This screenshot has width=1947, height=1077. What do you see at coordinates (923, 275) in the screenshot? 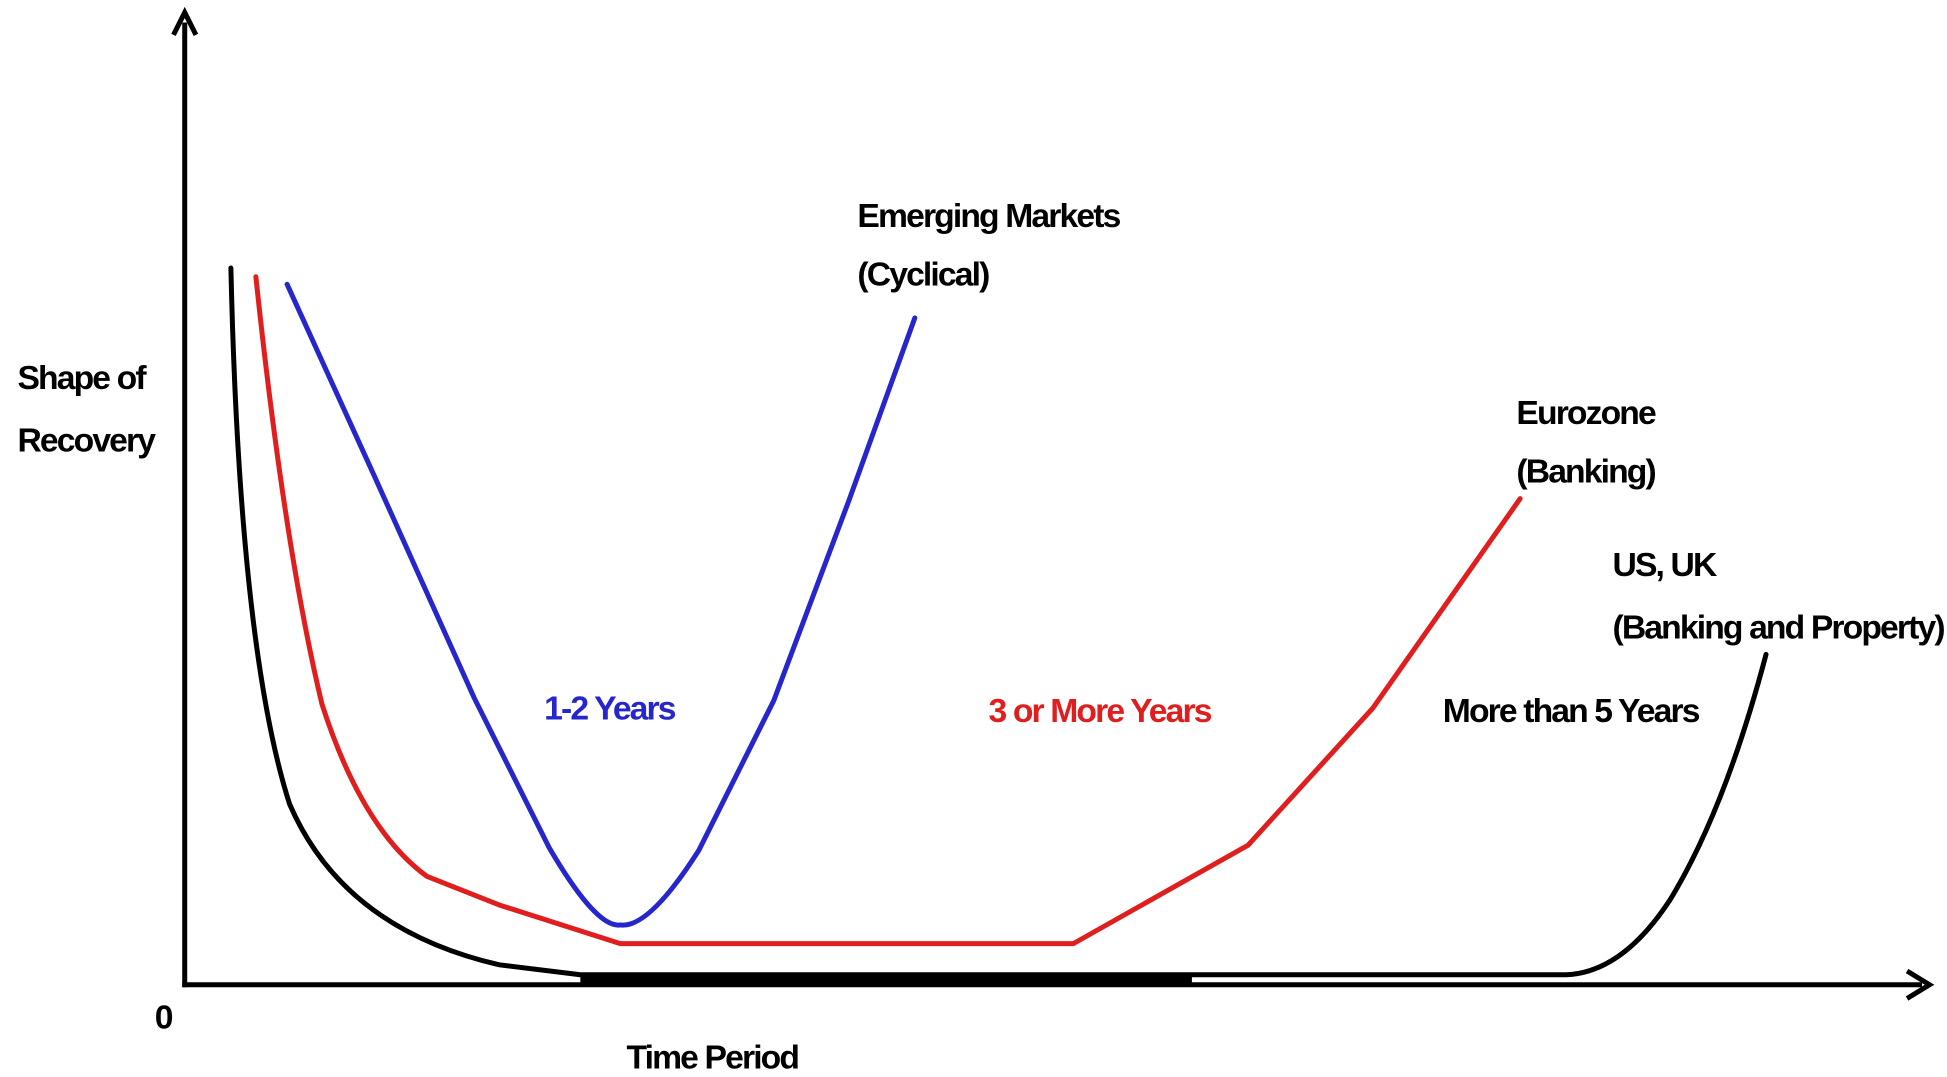
I see `curve-label: (Cyclical)` at bounding box center [923, 275].